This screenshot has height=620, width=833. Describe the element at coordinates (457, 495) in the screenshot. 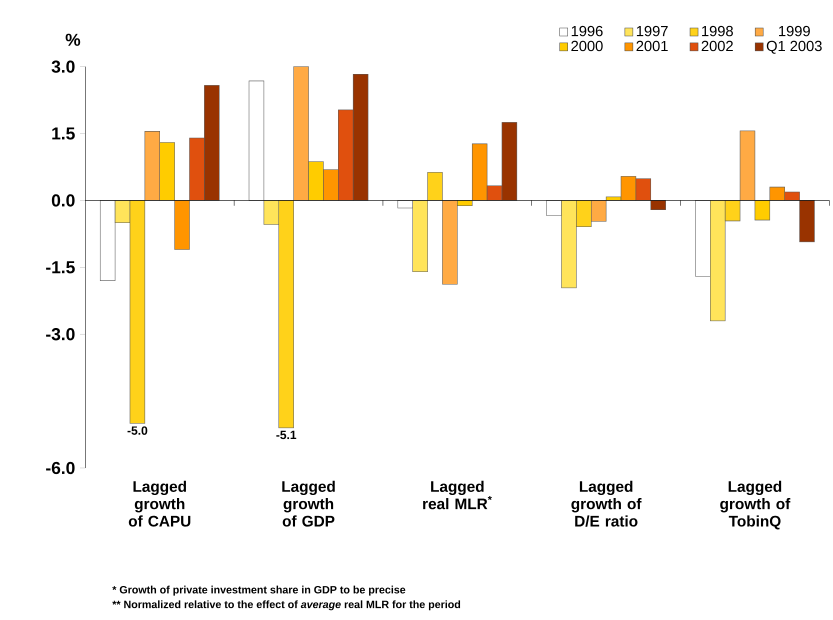

I see `x-tick-label: Lagged real MLR$^{*}$` at that location.